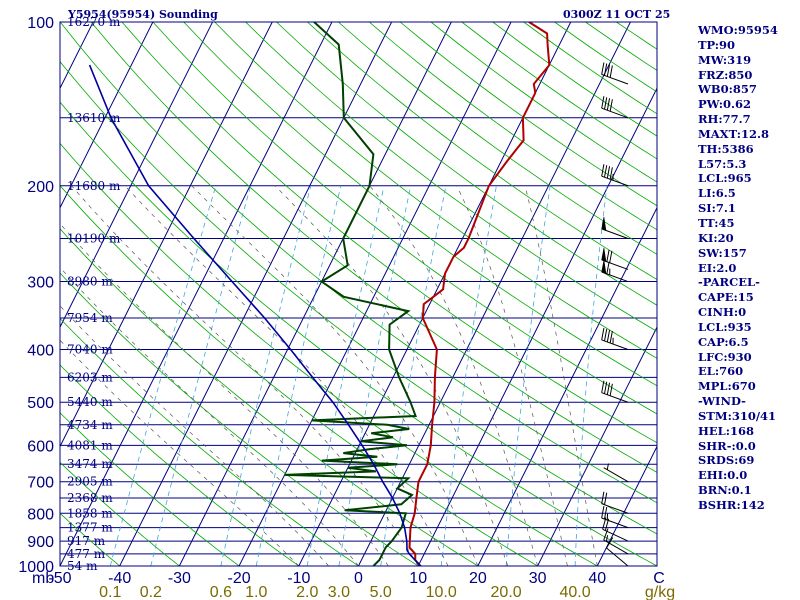  What do you see at coordinates (40, 514) in the screenshot?
I see `pressure-tick-label: 800` at bounding box center [40, 514].